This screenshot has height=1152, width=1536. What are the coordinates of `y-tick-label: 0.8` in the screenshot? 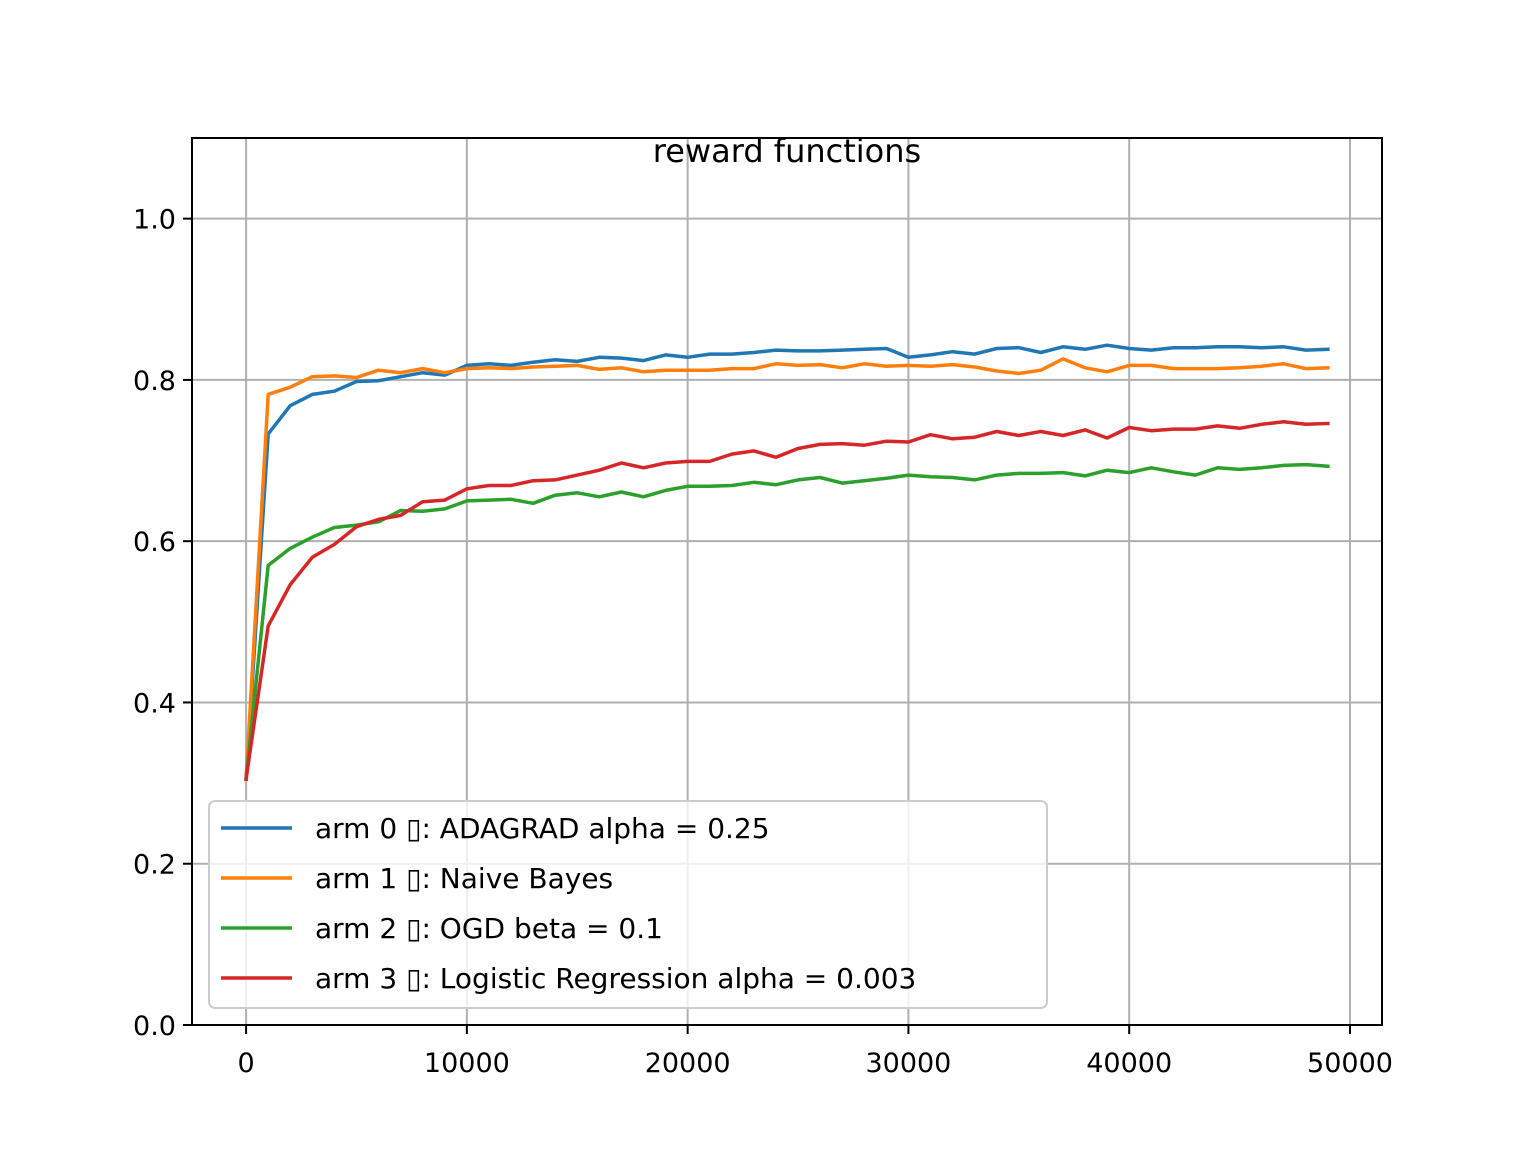 It's located at (154, 381).